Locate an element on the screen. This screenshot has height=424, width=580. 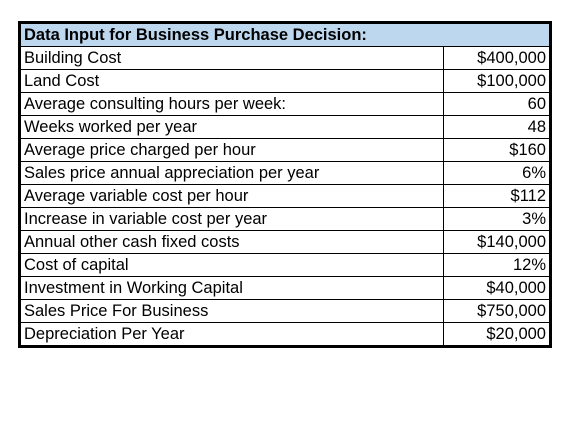
table-row: Depreciation Per Year $20,000 is located at coordinates (285, 334).